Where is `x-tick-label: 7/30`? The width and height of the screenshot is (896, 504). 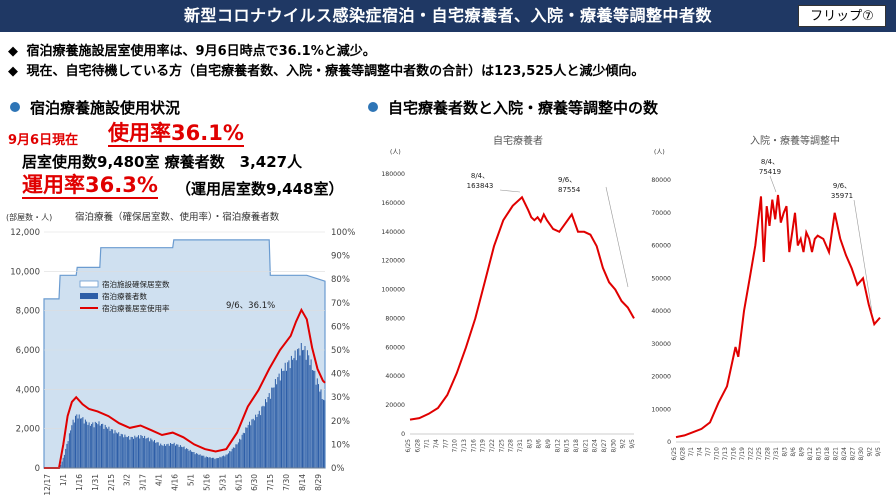
x-tick-label: 7/30 is located at coordinates (286, 482).